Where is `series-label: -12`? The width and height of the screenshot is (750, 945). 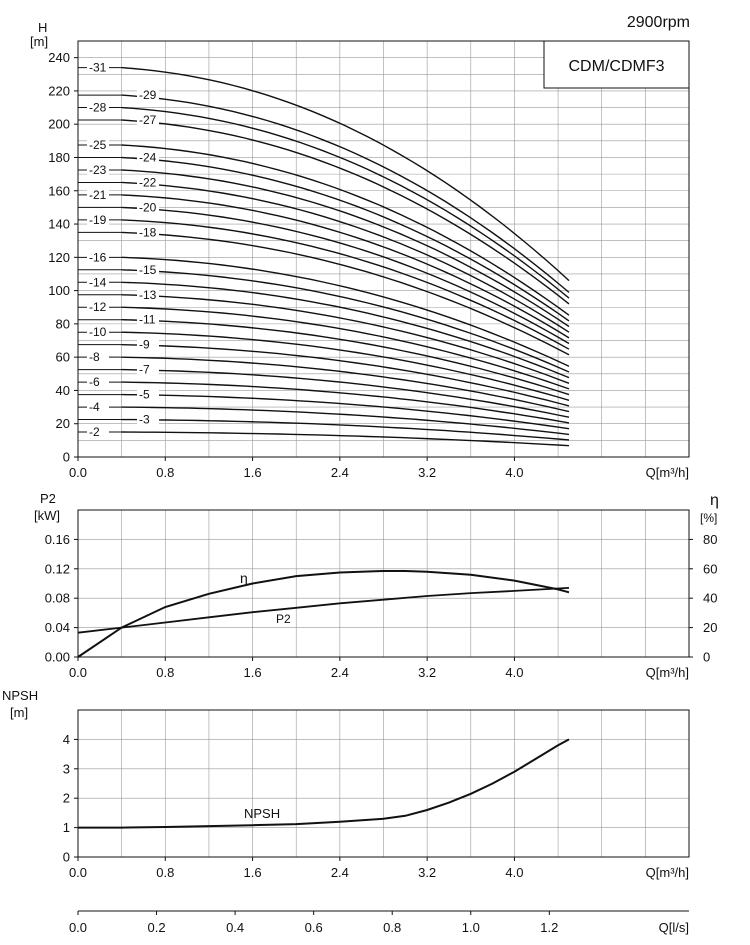
series-label: -12 is located at coordinates (98, 307).